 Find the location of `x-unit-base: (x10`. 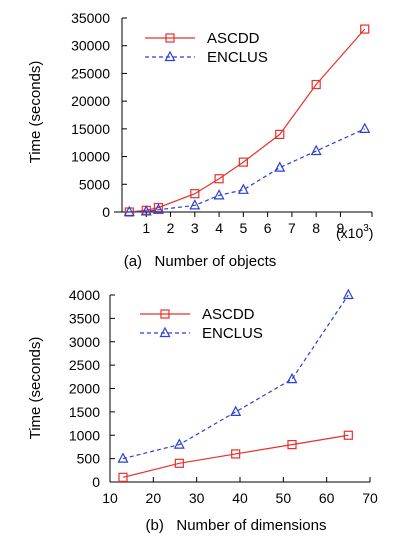

x-unit-base: (x10 is located at coordinates (349, 233).